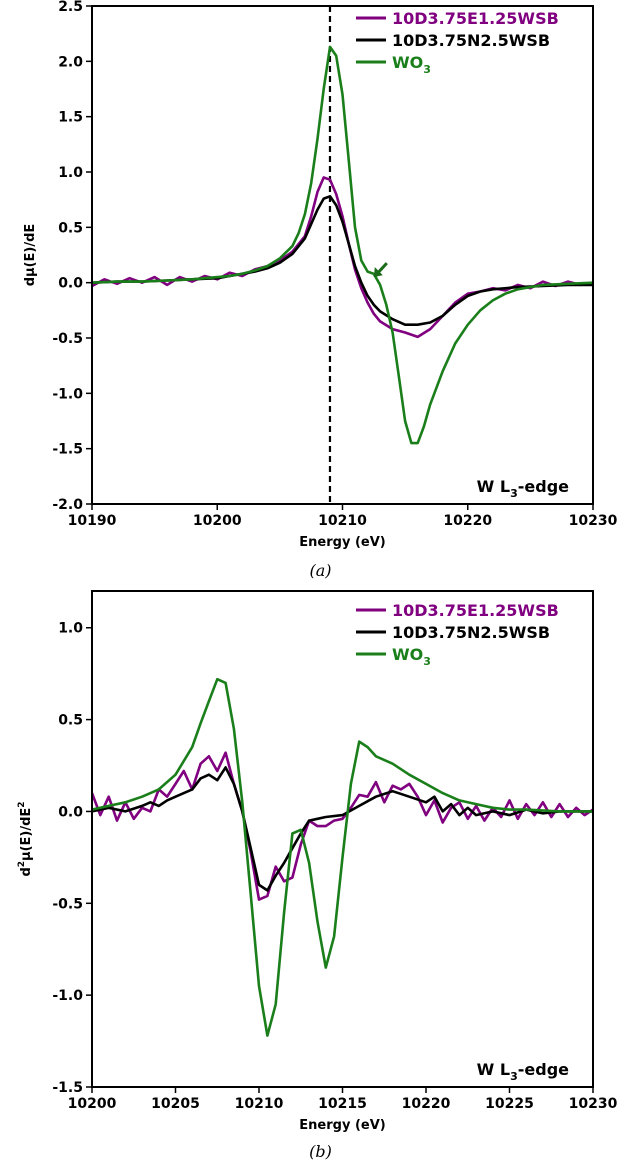 Image resolution: width=640 pixels, height=1163 pixels. Describe the element at coordinates (26, 834) in the screenshot. I see `y-axis-label-part: μ(E)/dE` at that location.